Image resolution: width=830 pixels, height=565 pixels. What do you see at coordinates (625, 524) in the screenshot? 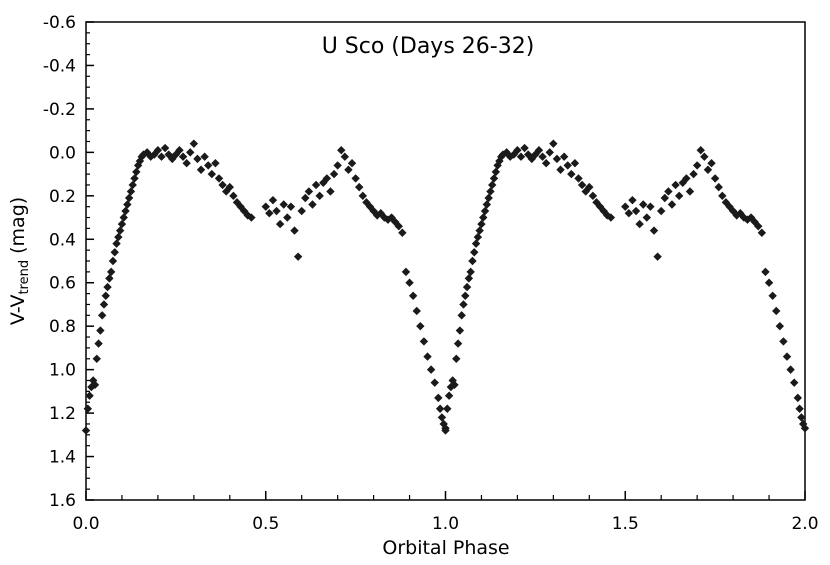
I see `x-tick-label: 1.5` at bounding box center [625, 524].